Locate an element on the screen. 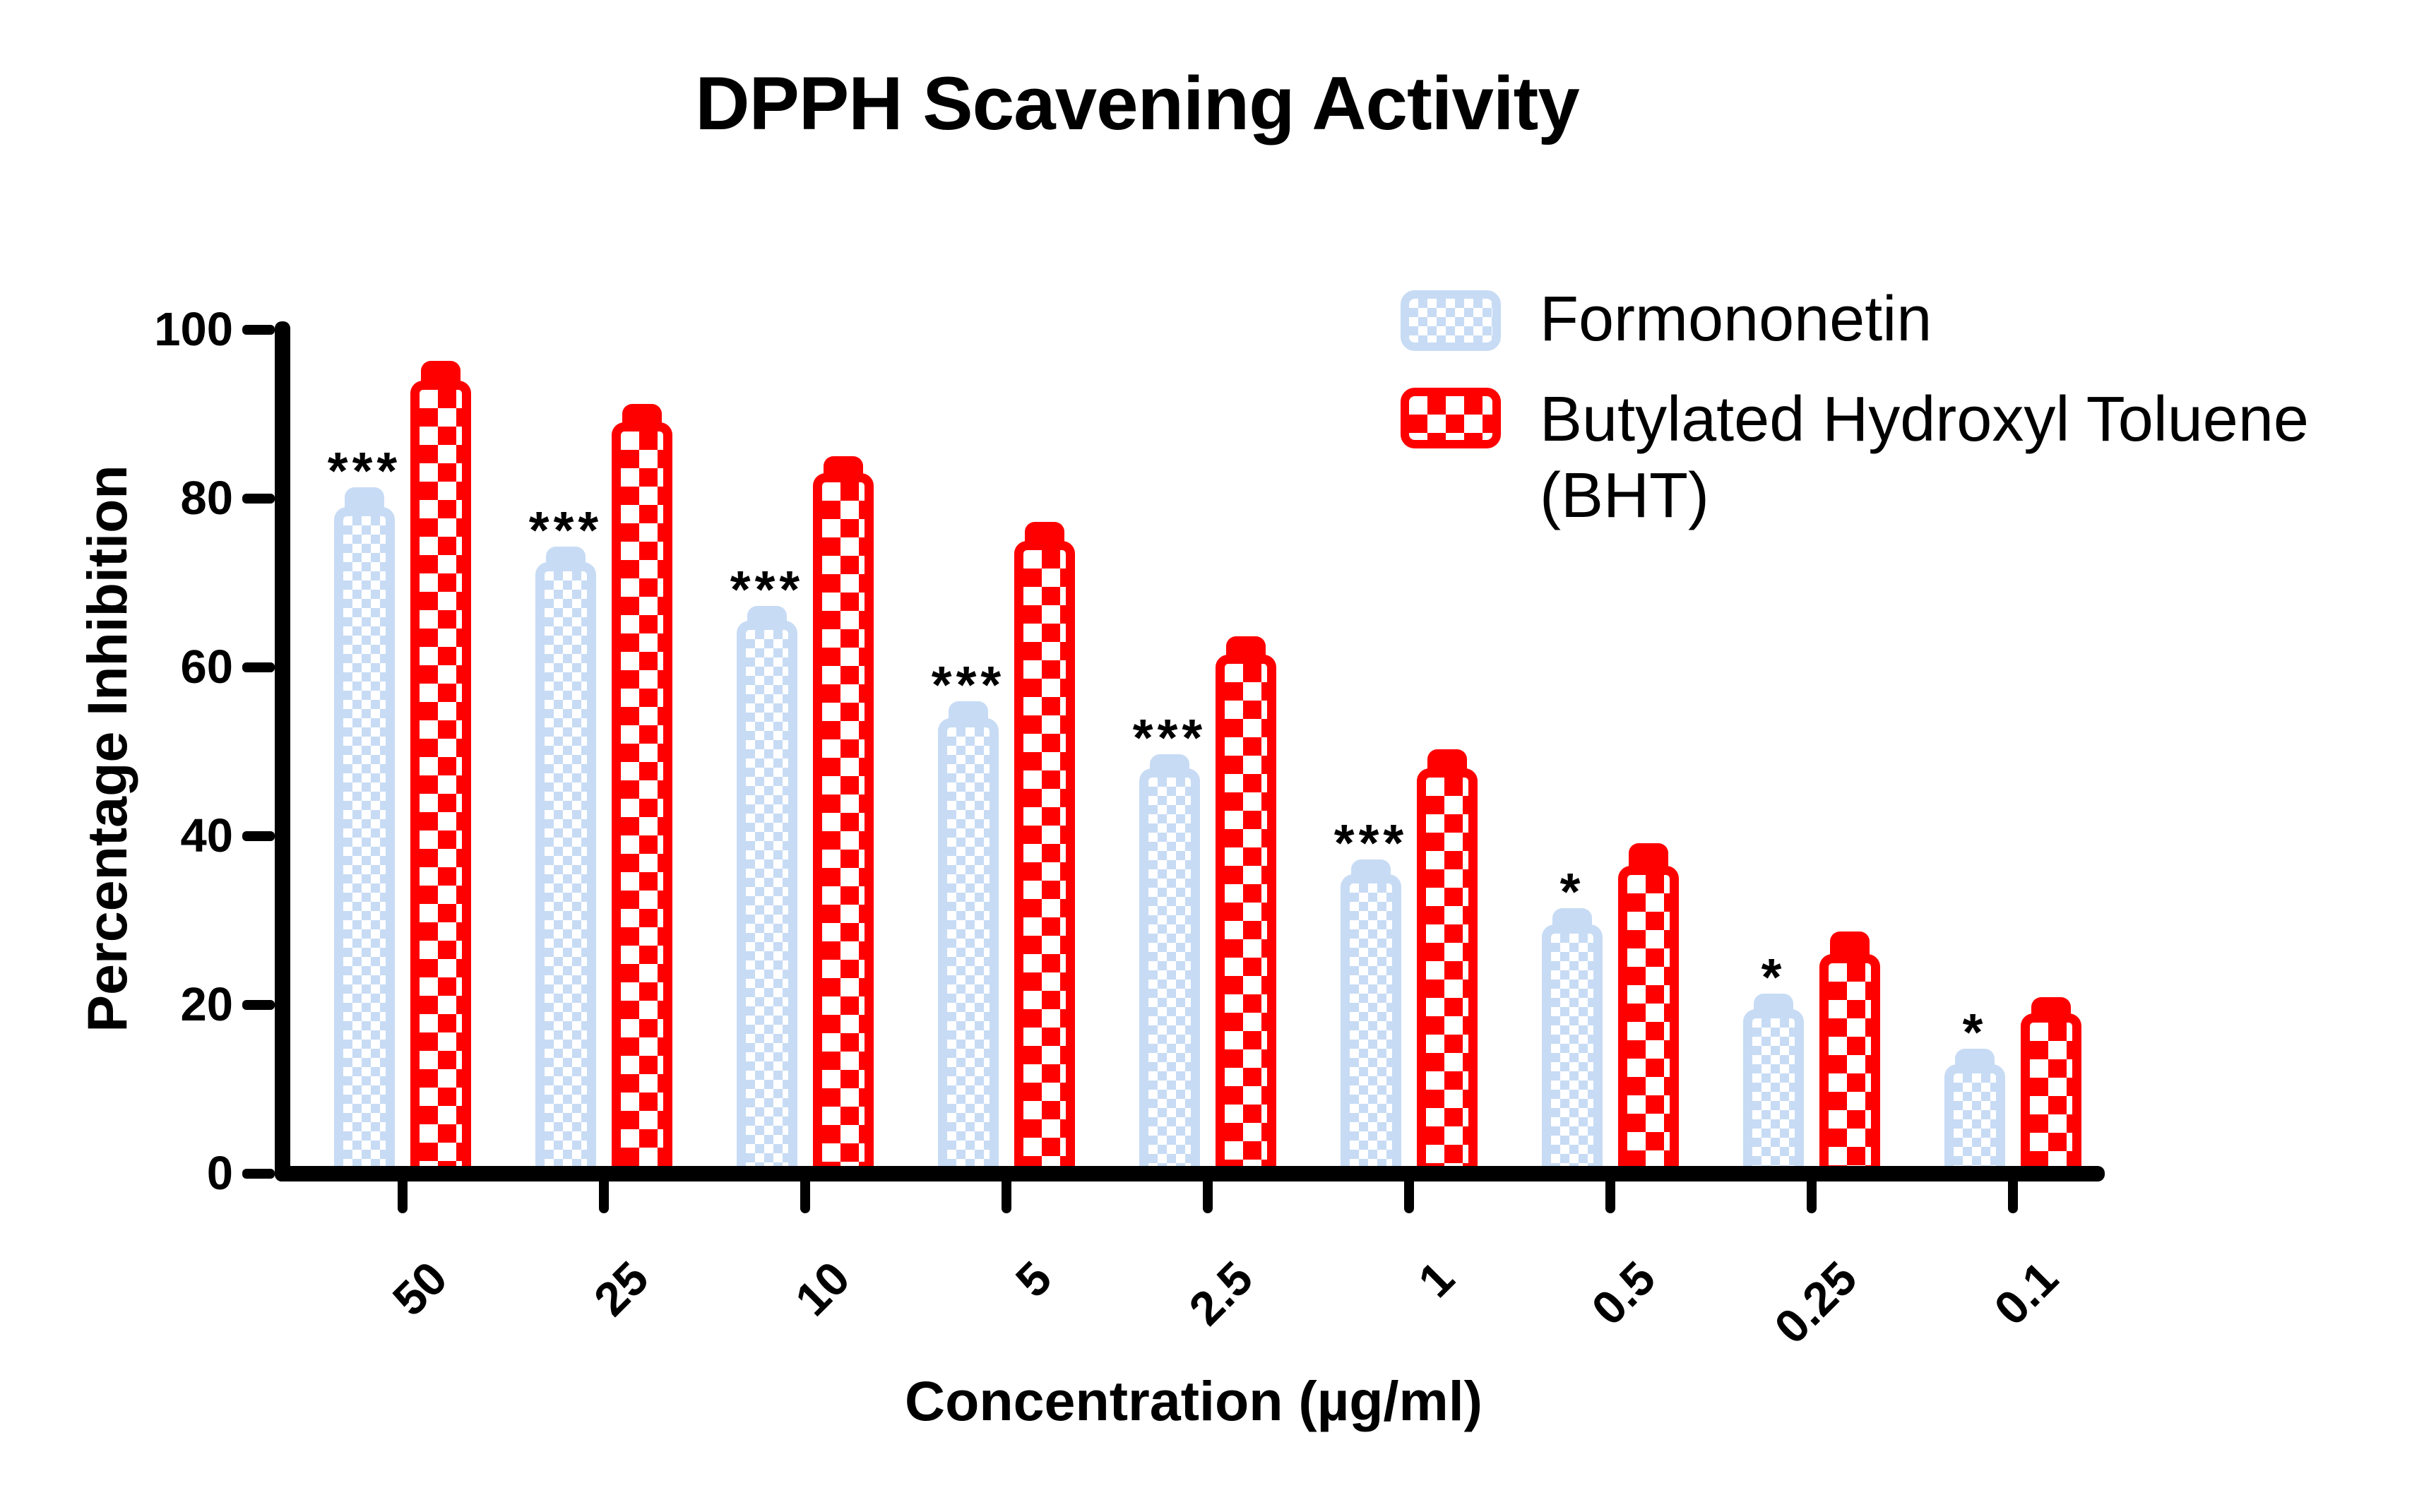 This screenshot has width=2436, height=1512. chart-title: DPPH Scavening Activity is located at coordinates (1137, 103).